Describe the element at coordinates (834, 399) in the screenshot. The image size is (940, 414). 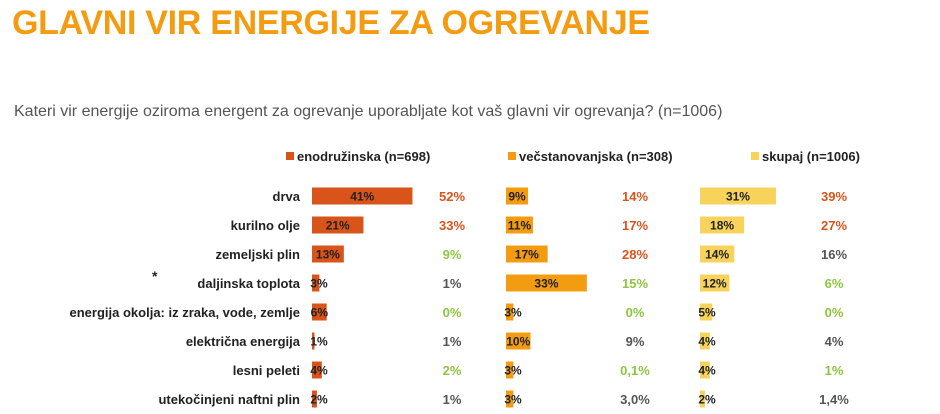
I see `comparison-value-label: 1,4%` at that location.